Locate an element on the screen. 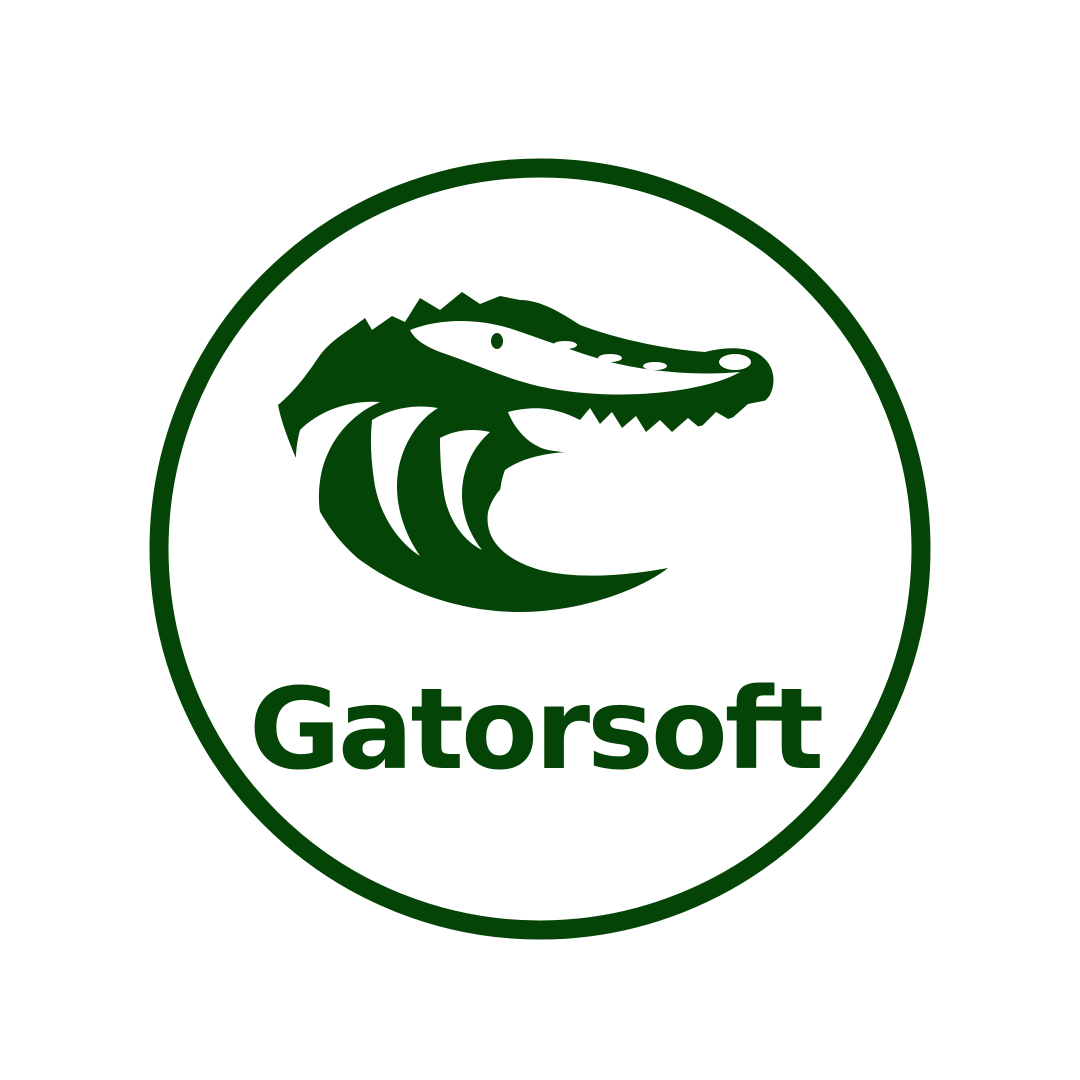  alligator-head-icon is located at coordinates (526, 452).